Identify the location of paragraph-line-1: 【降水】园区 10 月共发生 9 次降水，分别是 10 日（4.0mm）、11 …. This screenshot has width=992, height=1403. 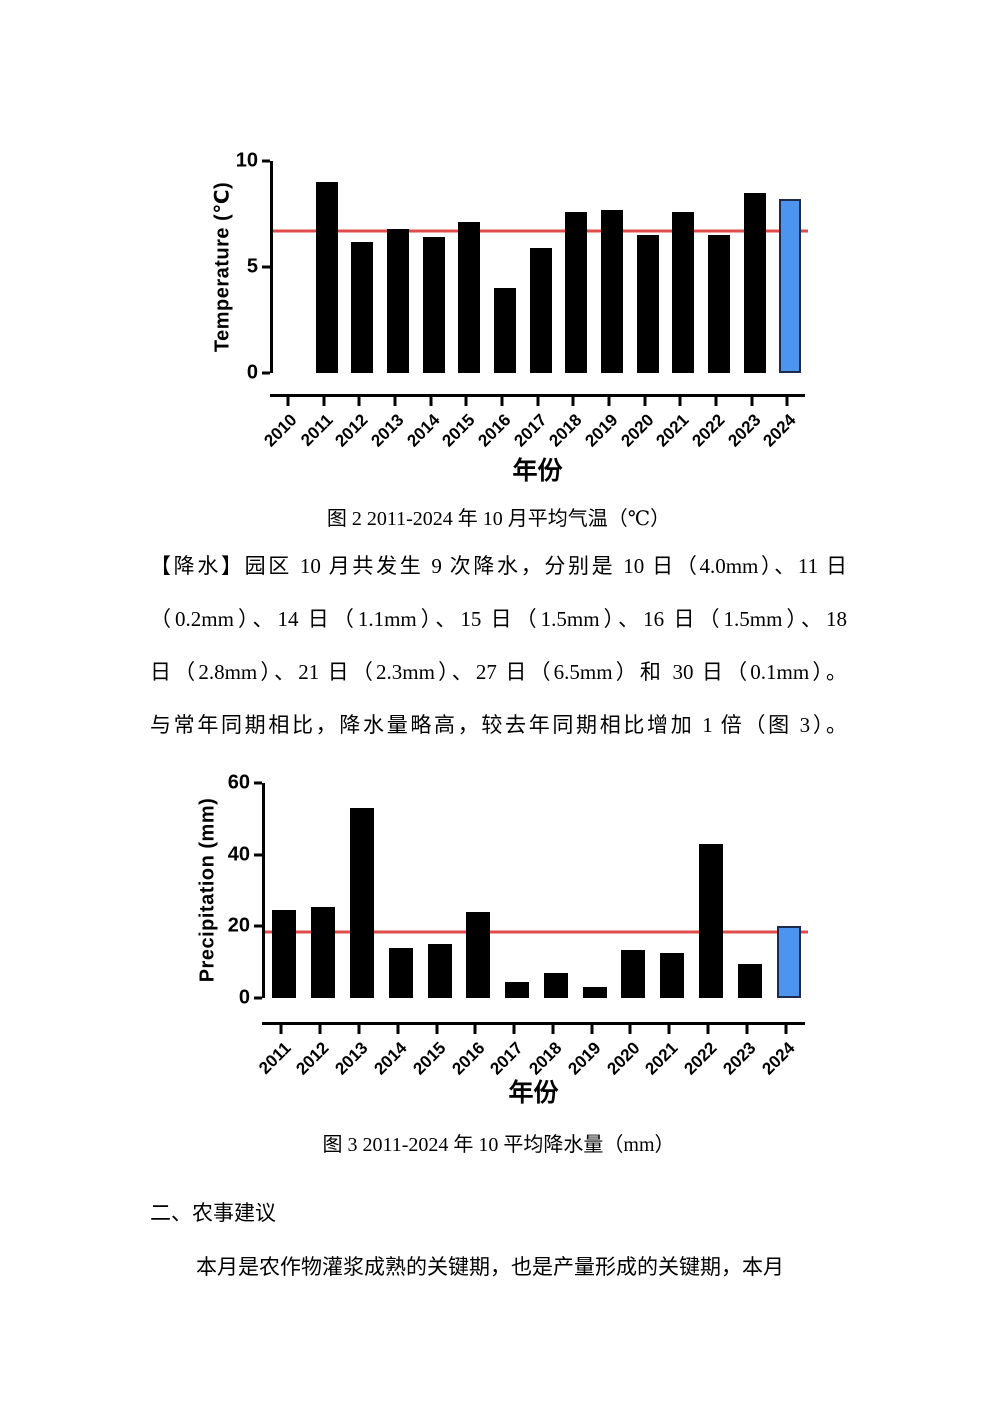
(498, 566).